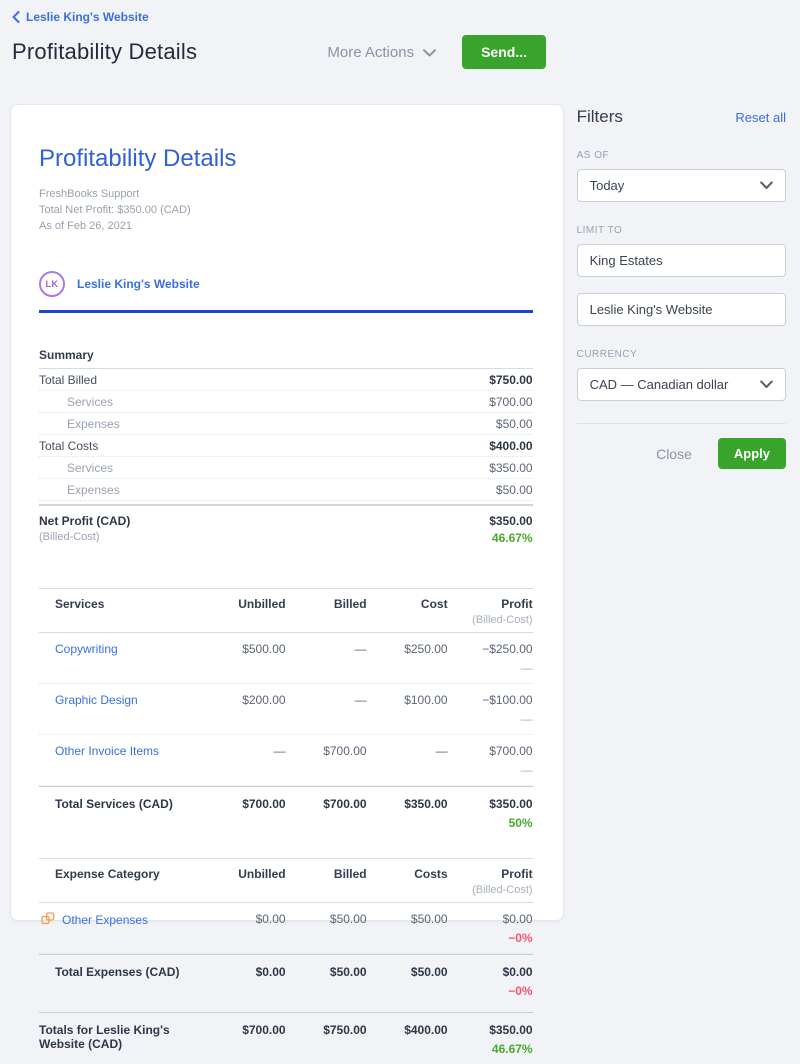 This screenshot has width=800, height=1064. I want to click on more-actions-button: More Actions, so click(382, 52).